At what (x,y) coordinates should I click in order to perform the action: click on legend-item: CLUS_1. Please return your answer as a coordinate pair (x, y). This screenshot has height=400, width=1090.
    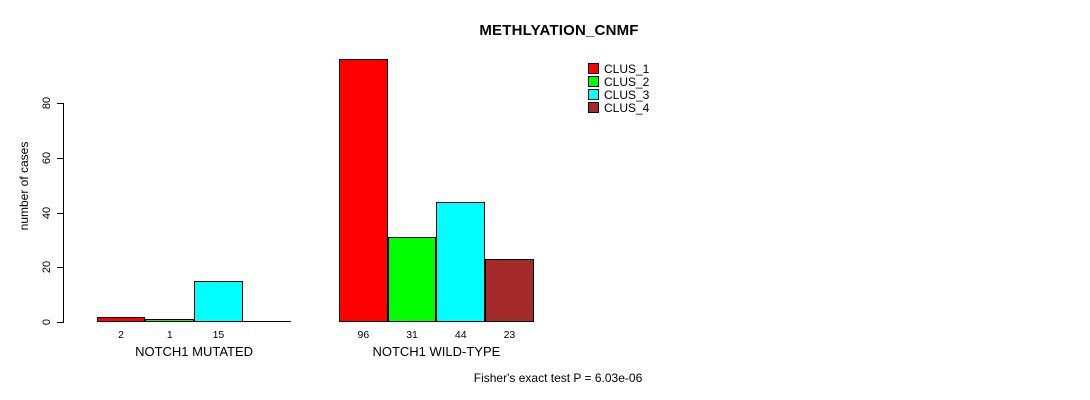
    Looking at the image, I should click on (619, 68).